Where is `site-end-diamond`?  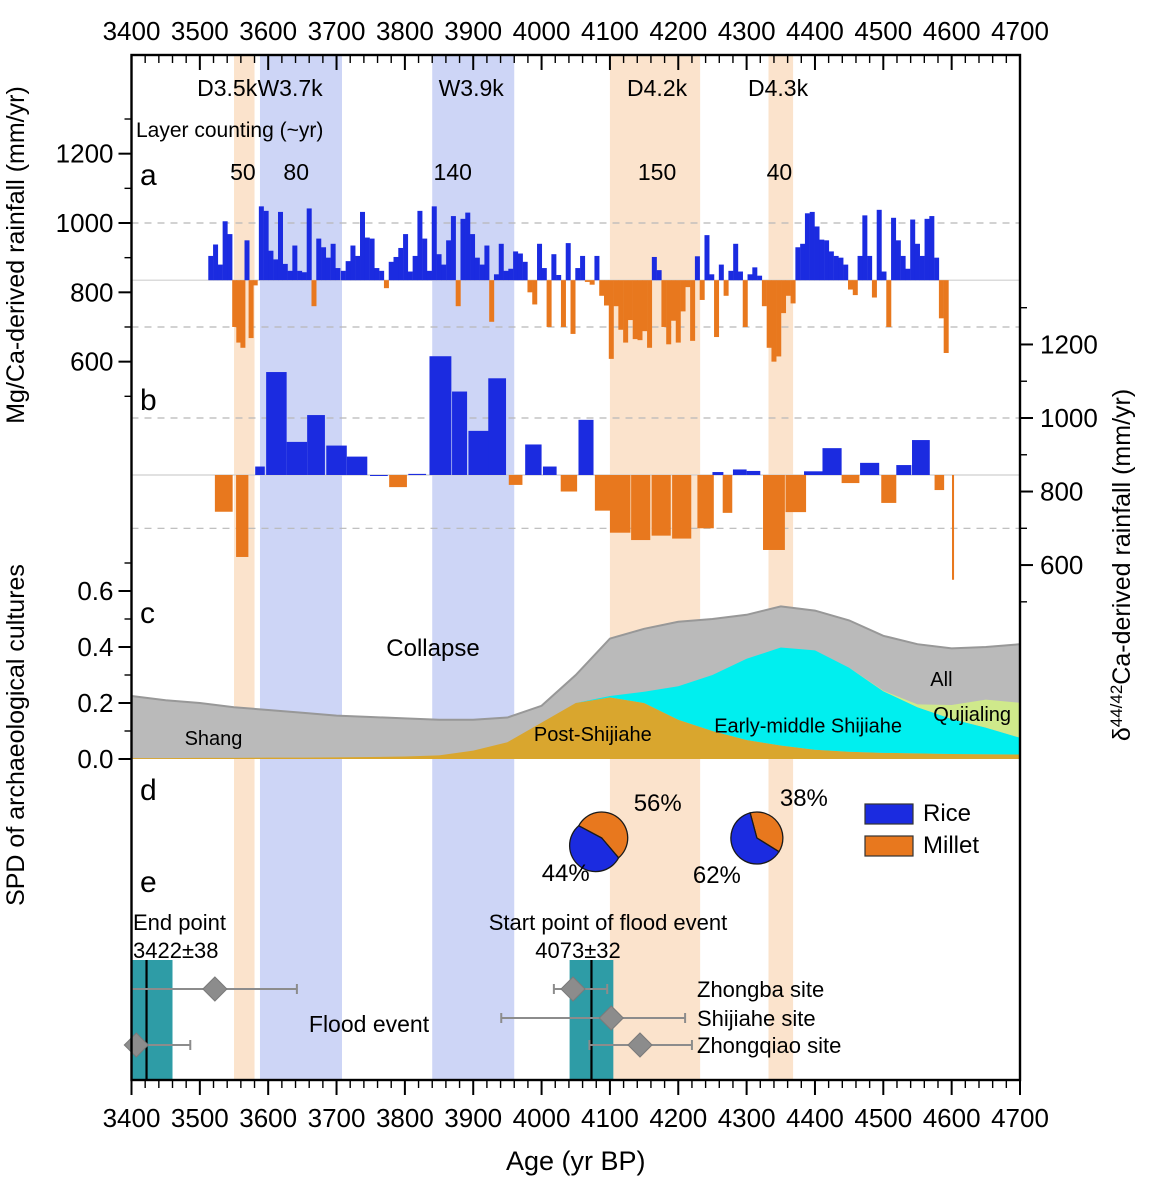
site-end-diamond is located at coordinates (215, 989).